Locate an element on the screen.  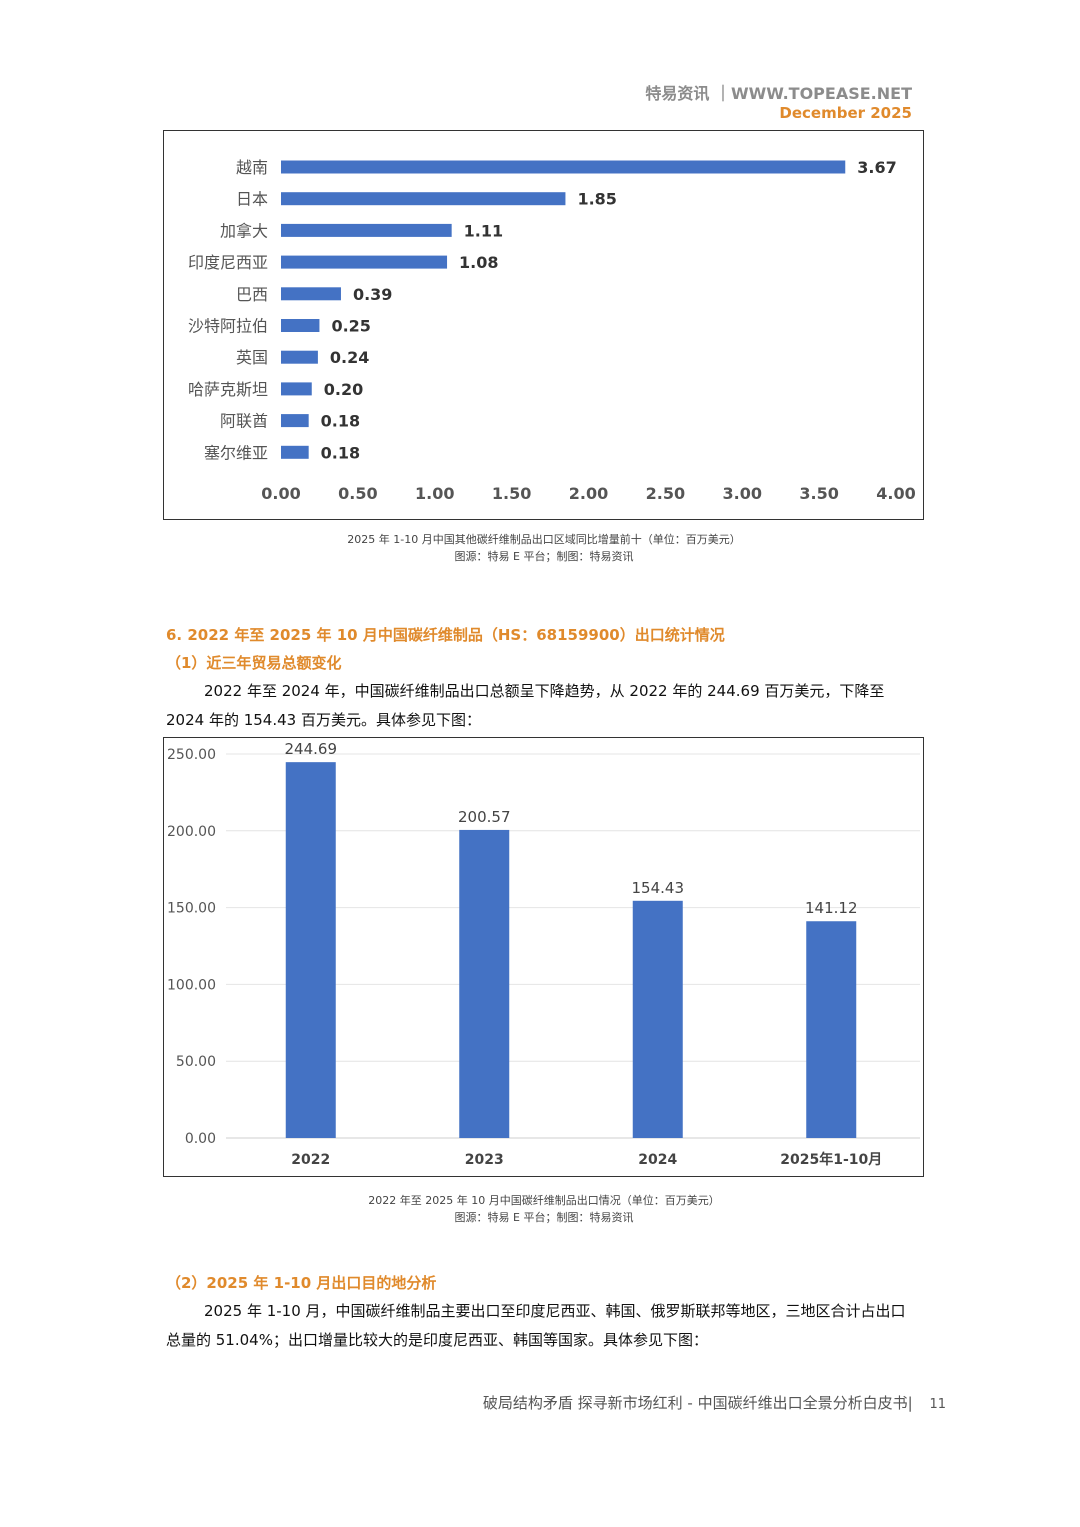
header-date: December 2025 is located at coordinates (845, 113).